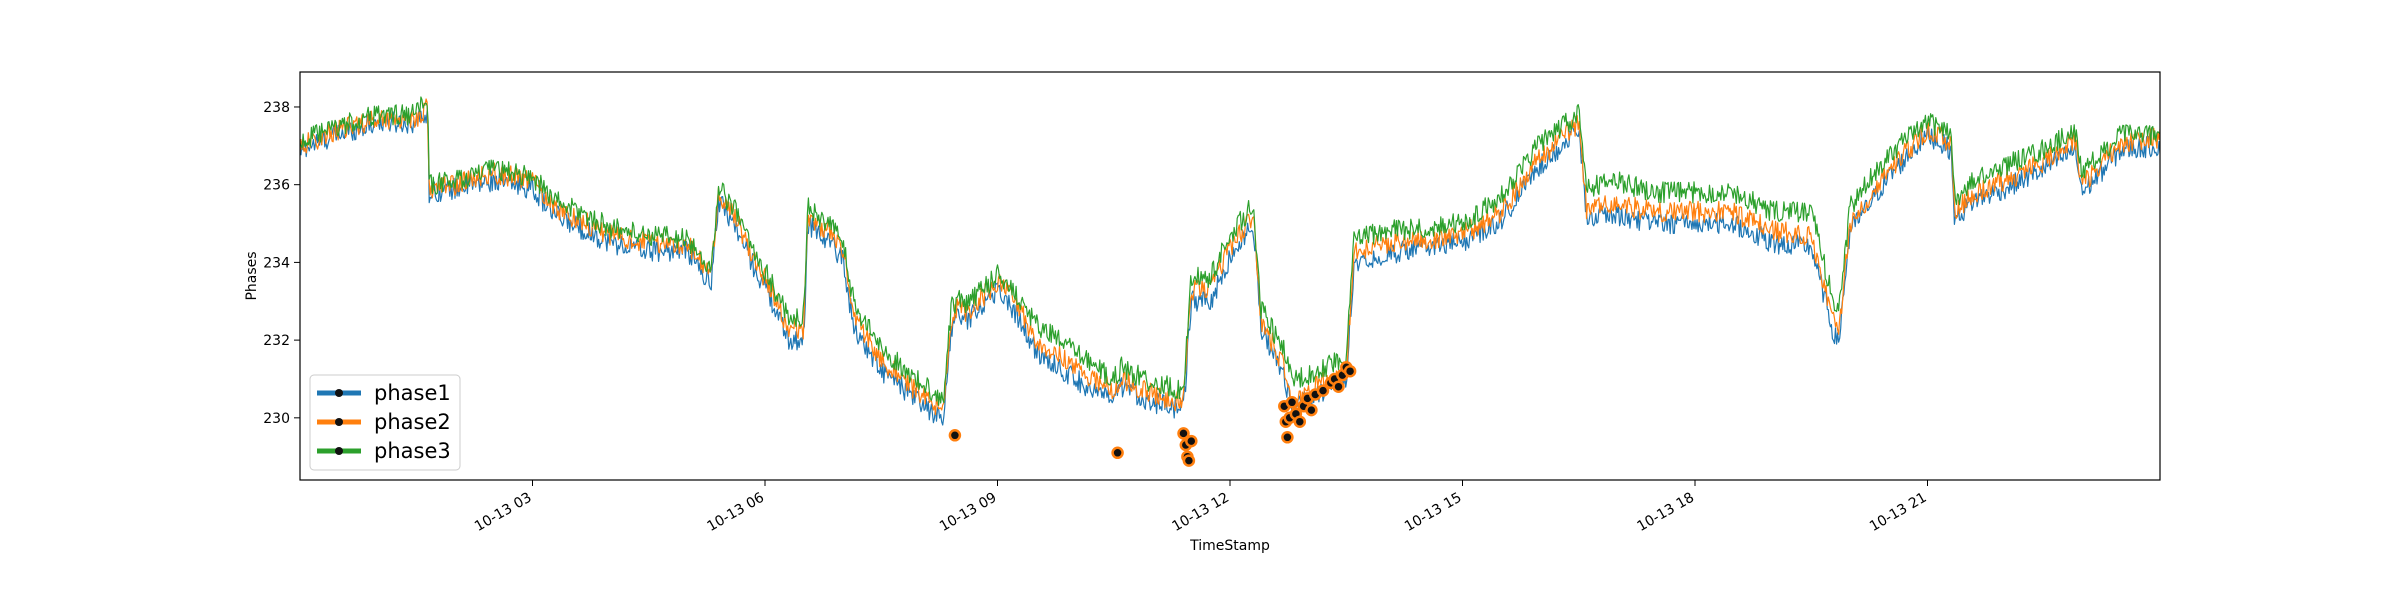  What do you see at coordinates (339, 393) in the screenshot?
I see `legend-marker-phase1` at bounding box center [339, 393].